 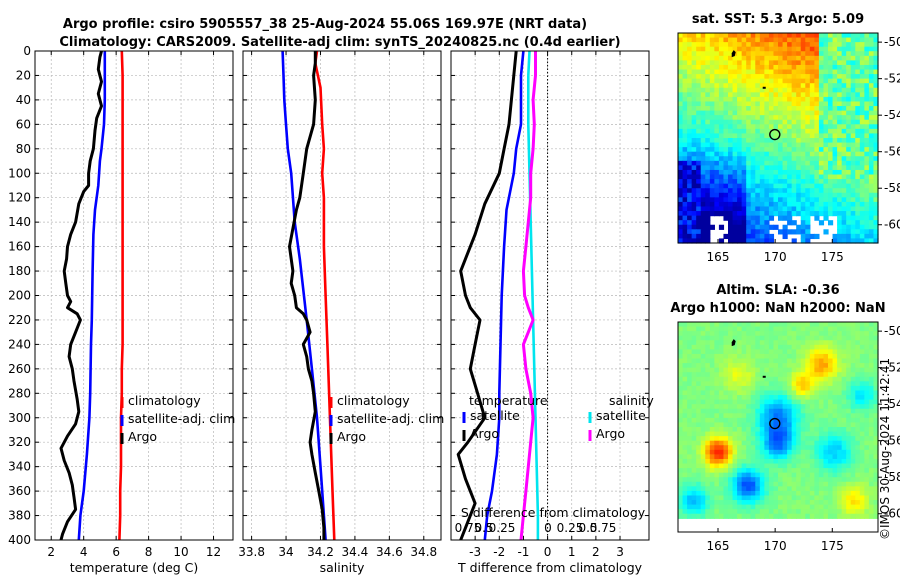 What do you see at coordinates (777, 290) in the screenshot?
I see `sla-map-title-line1: Altim. SLA: -0.36` at bounding box center [777, 290].